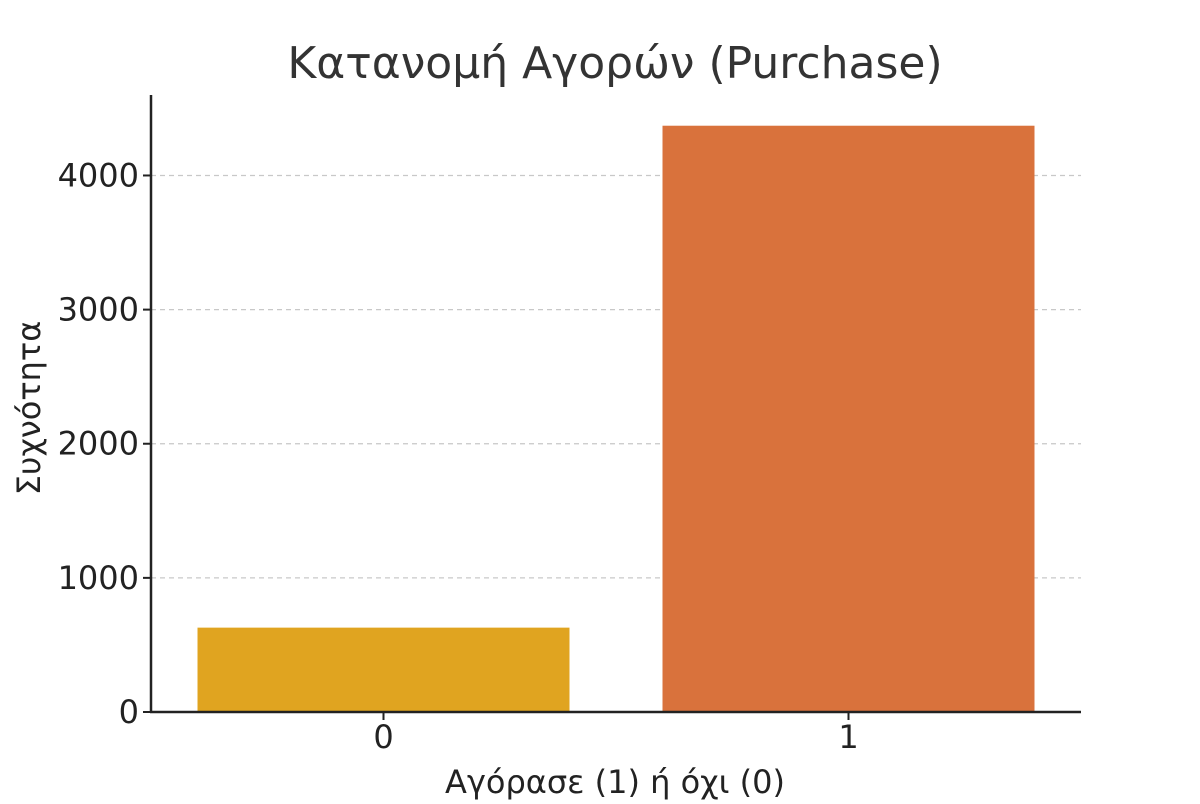 The height and width of the screenshot is (804, 1200). Describe the element at coordinates (848, 737) in the screenshot. I see `x-tick-label: 1` at that location.